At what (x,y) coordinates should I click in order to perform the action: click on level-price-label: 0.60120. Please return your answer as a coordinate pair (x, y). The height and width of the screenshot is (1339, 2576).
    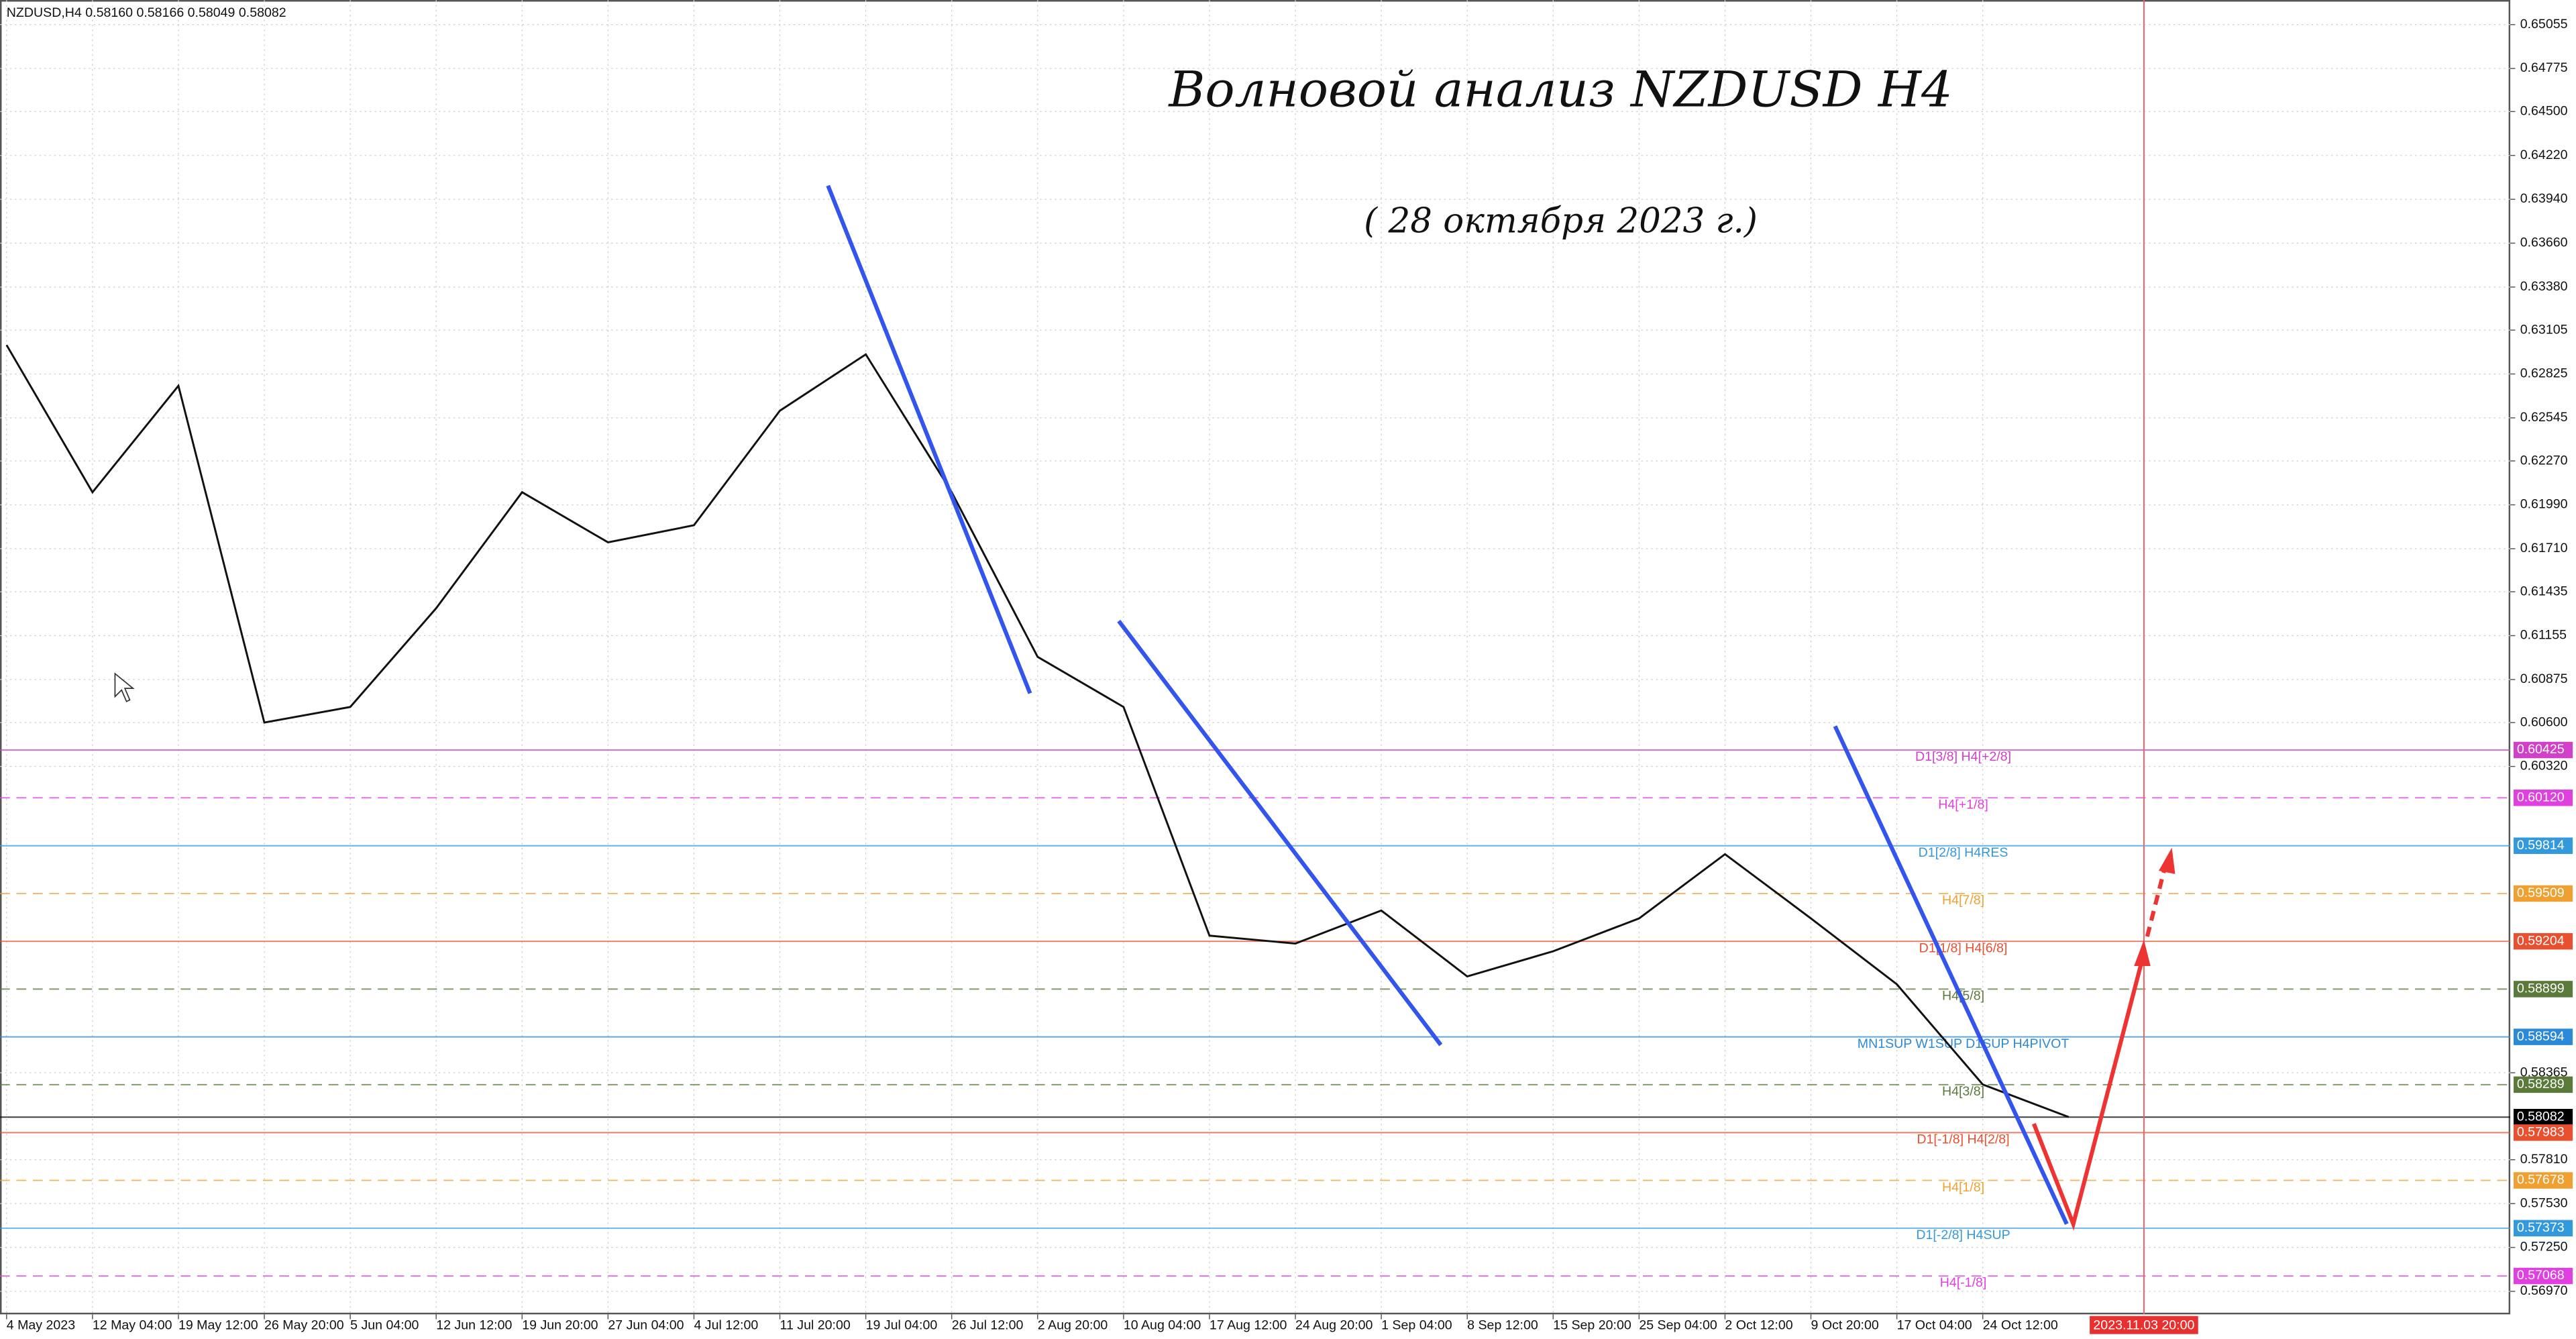
    Looking at the image, I should click on (2541, 797).